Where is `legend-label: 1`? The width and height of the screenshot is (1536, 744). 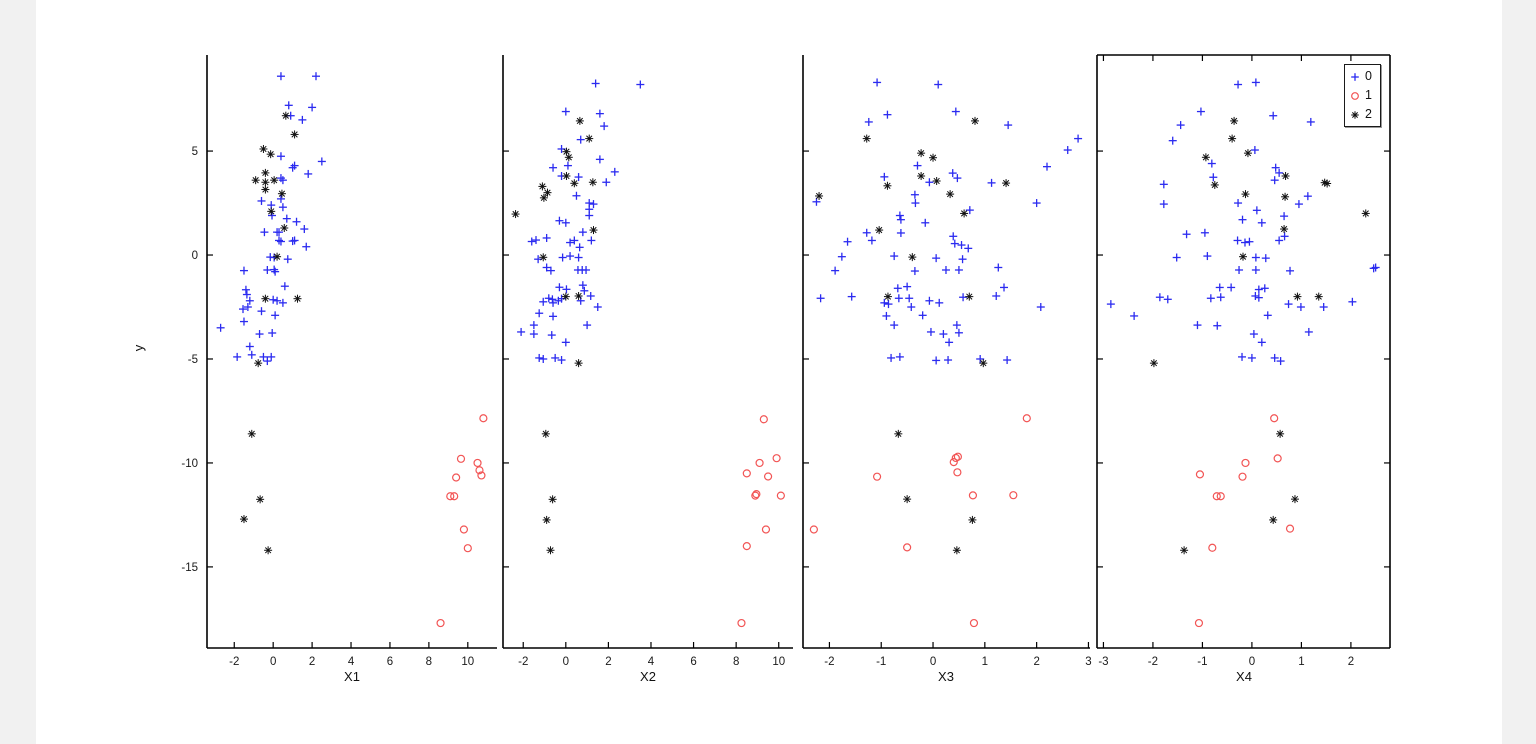
legend-label: 1 is located at coordinates (1368, 95).